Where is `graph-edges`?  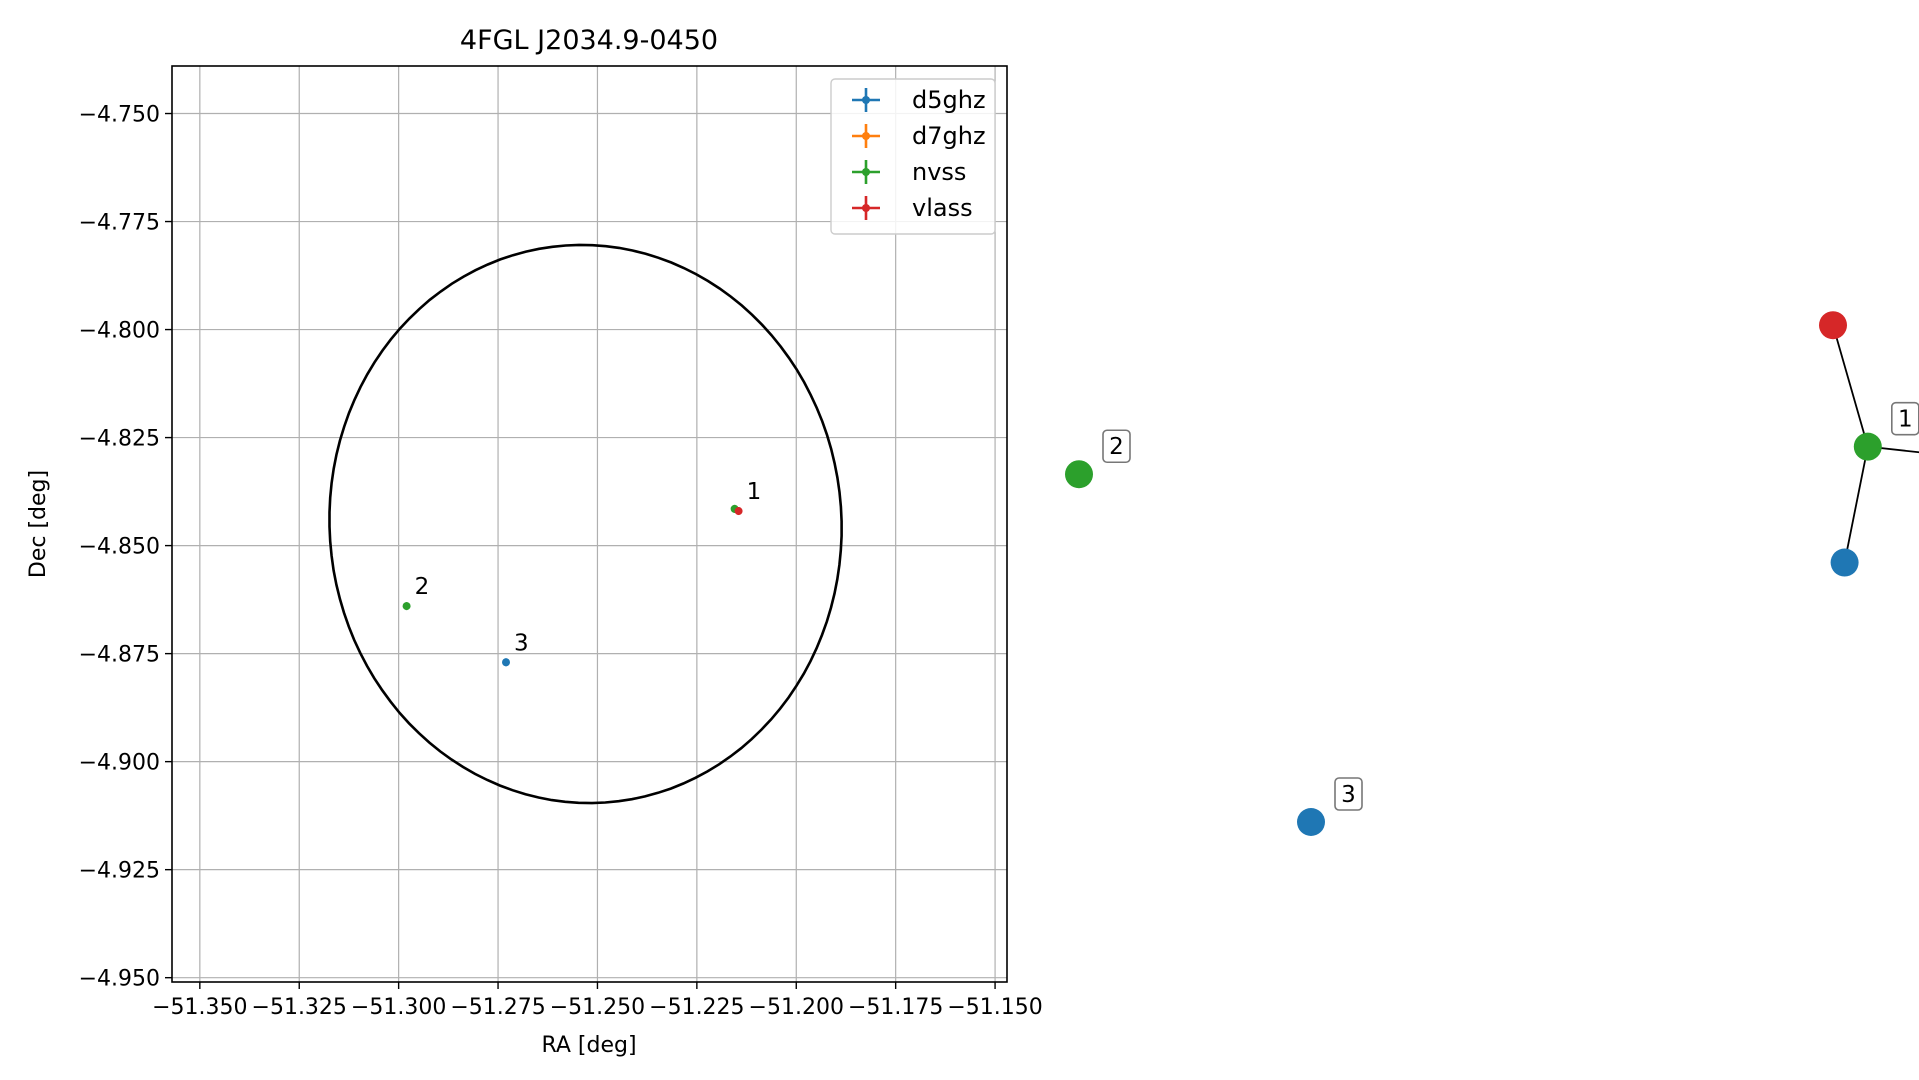 graph-edges is located at coordinates (1875, 443).